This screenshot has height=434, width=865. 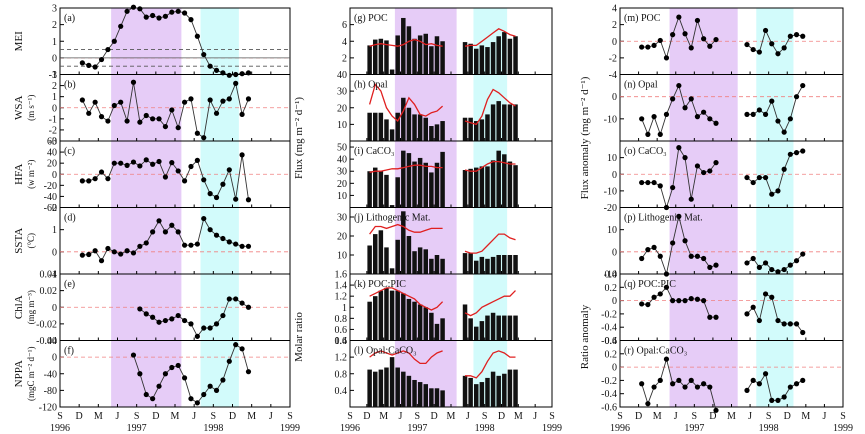 I want to click on ytick-label: -0.04, so click(x=46, y=341).